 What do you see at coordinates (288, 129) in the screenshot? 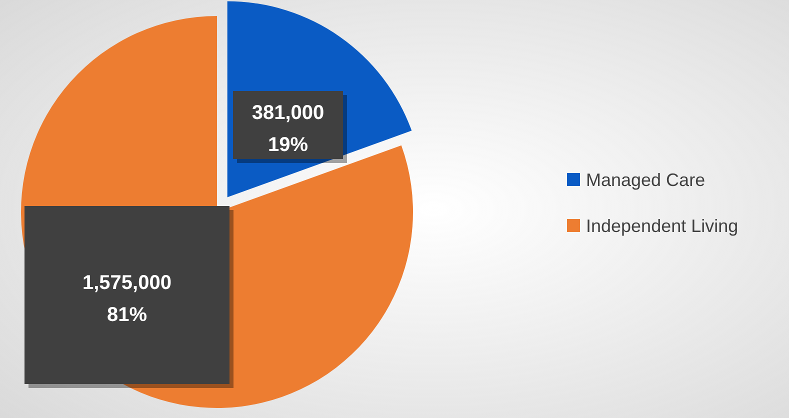
I see `data-label: 381,000 19%` at bounding box center [288, 129].